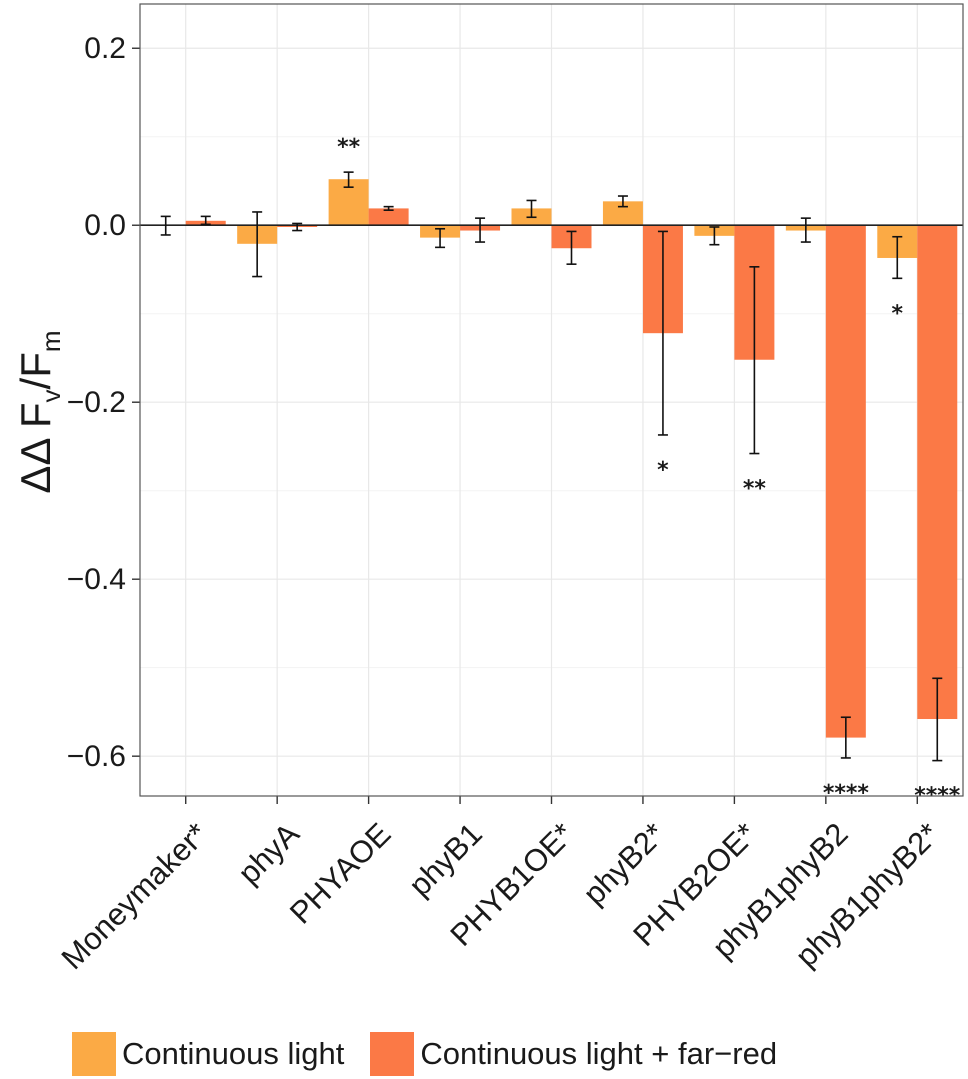 This screenshot has width=968, height=1079. I want to click on y-axis: 0.2 0.0 −0.2 −0.4 −0.6, so click(103, 402).